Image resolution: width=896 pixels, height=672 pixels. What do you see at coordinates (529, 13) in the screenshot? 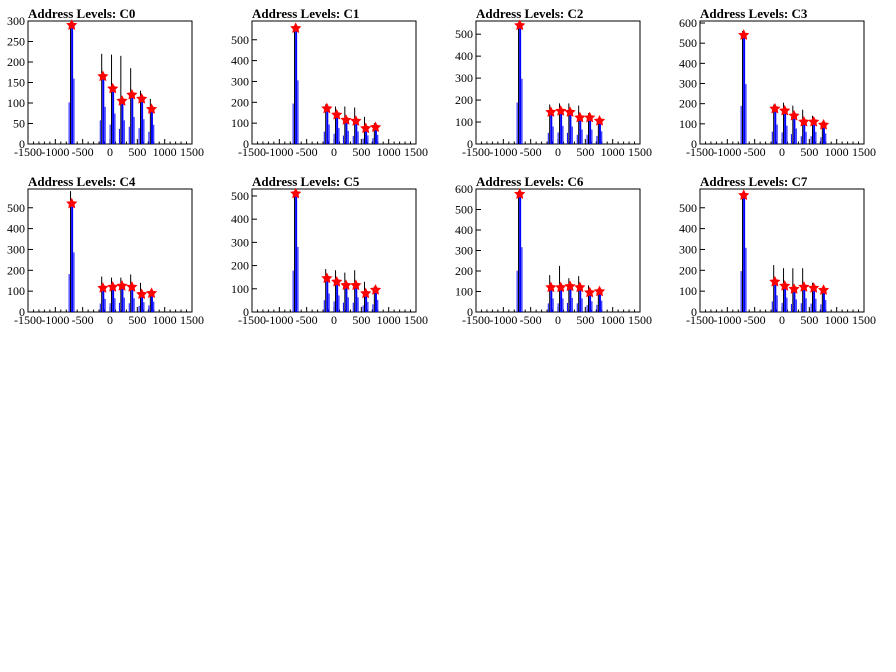
I see `chart-title: Address Levels: C2` at bounding box center [529, 13].